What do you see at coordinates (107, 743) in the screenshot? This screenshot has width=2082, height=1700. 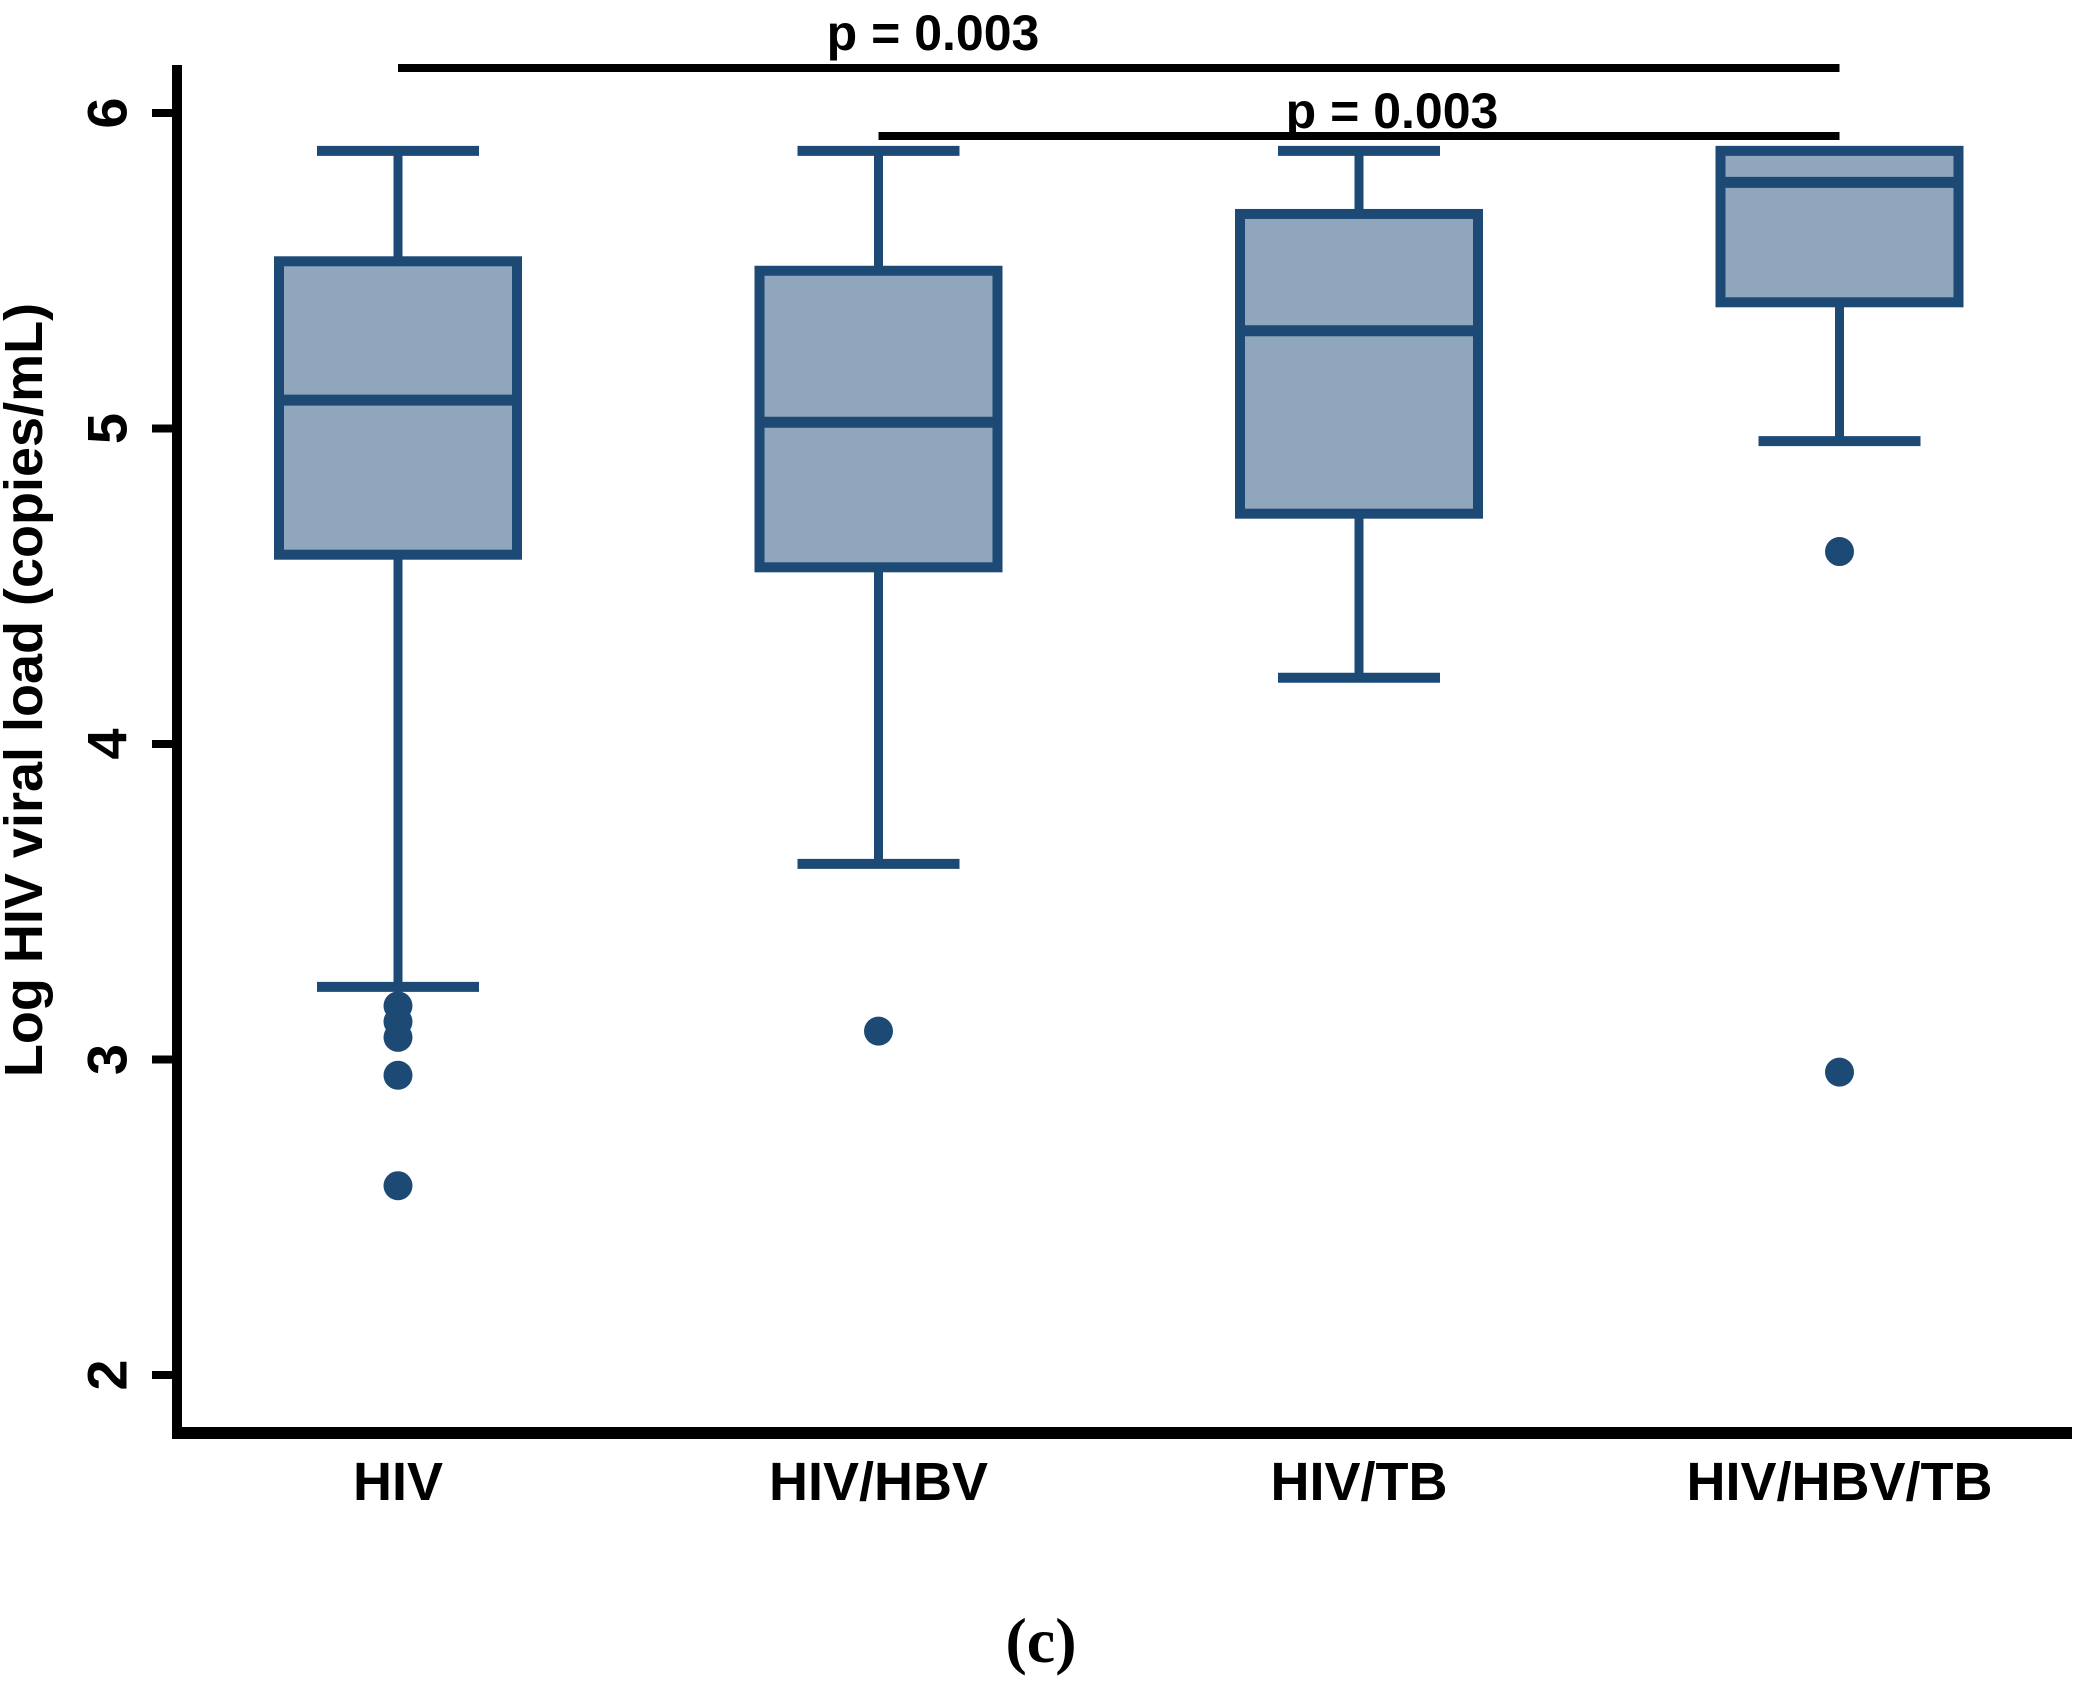 I see `y-tick-label-4: 4` at bounding box center [107, 743].